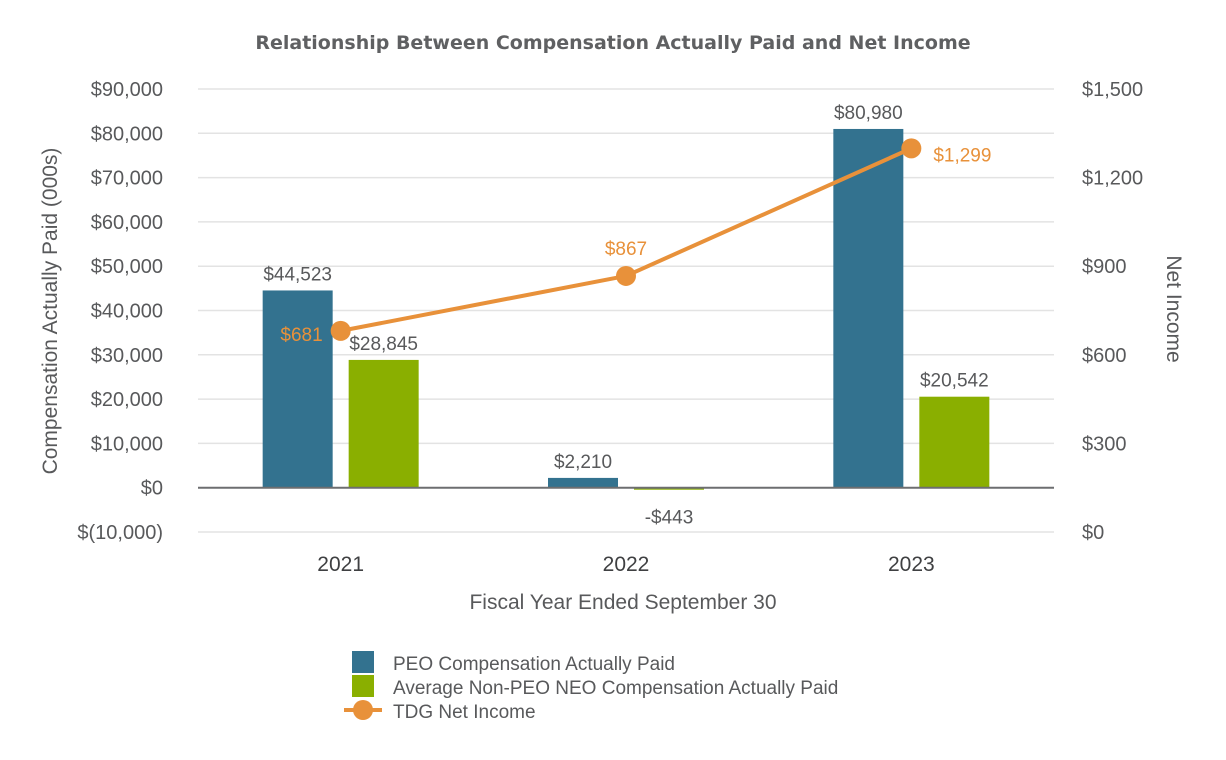 The width and height of the screenshot is (1226, 760). Describe the element at coordinates (383, 344) in the screenshot. I see `bar-value-label: $28,845` at that location.